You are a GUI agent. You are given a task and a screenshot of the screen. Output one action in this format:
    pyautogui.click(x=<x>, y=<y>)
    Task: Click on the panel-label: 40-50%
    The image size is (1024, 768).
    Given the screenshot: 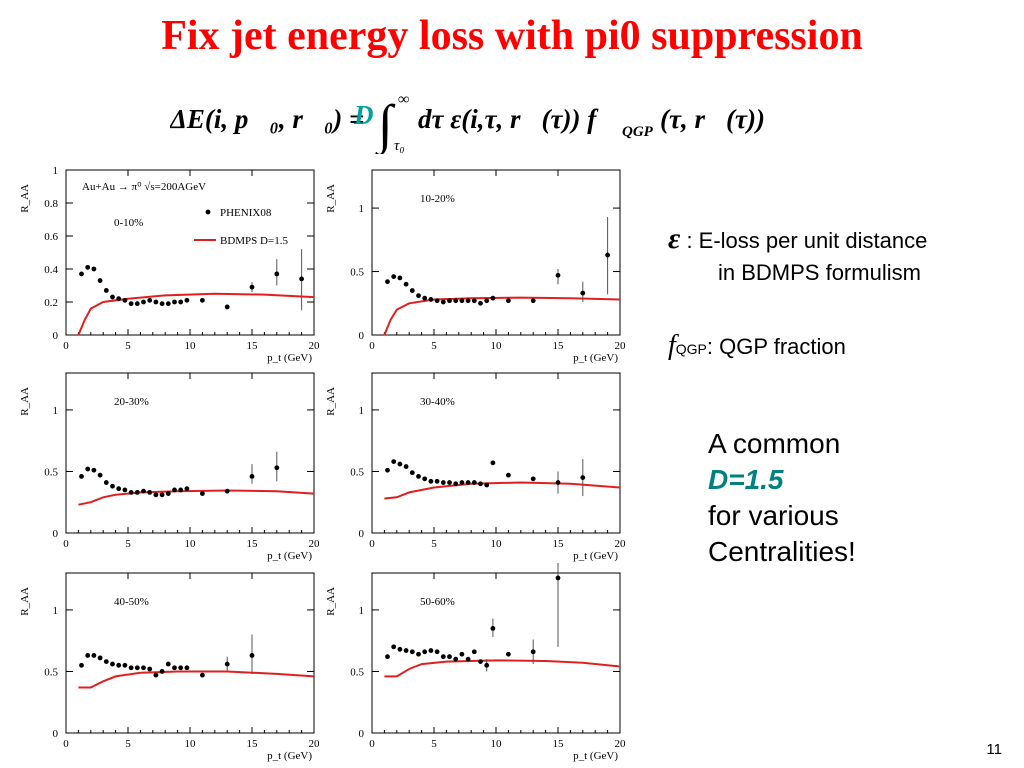 What is the action you would take?
    pyautogui.click(x=131, y=602)
    